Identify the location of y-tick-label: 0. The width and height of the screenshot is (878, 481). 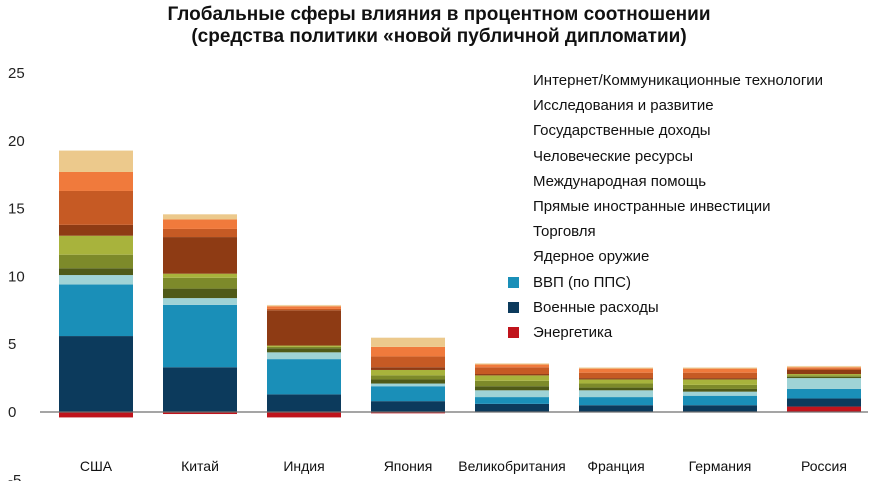
(12, 412).